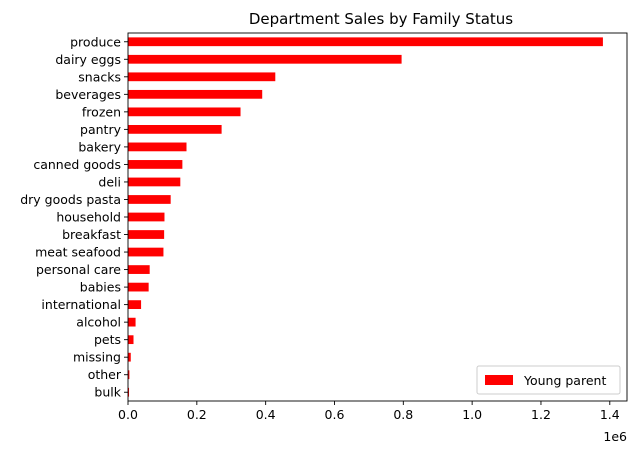  Describe the element at coordinates (128, 414) in the screenshot. I see `x-tick-label: 0.0` at that location.